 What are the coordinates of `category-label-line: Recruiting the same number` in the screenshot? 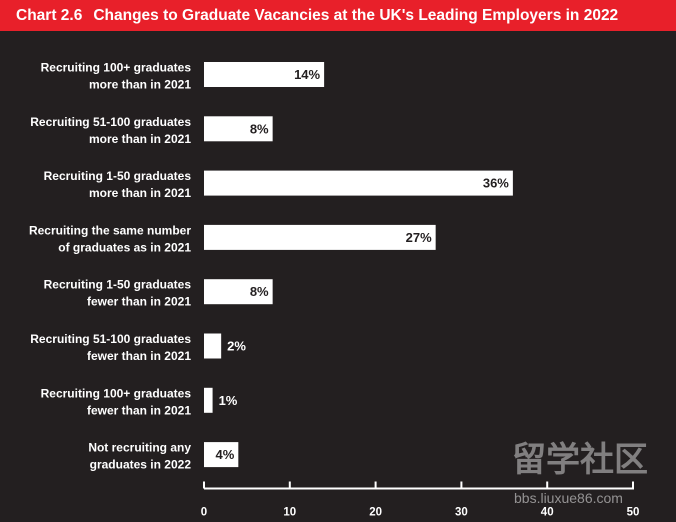 It's located at (110, 230).